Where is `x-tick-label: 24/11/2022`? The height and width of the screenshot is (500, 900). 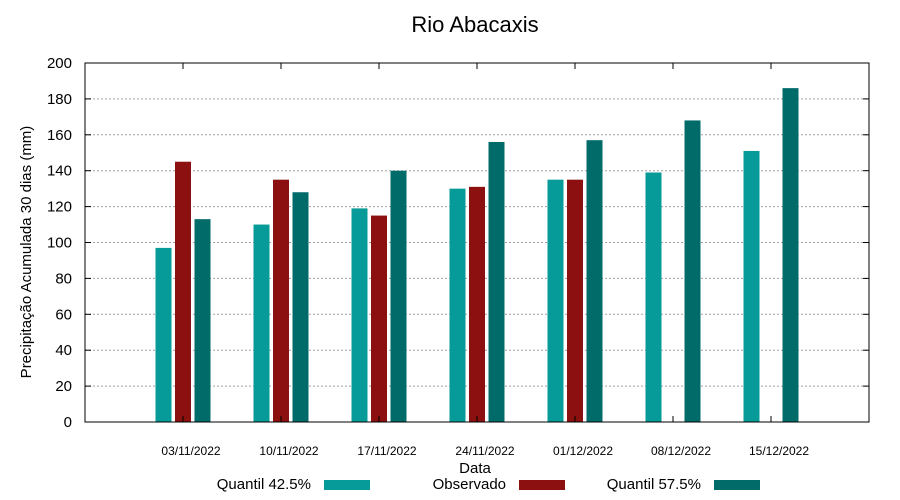 x-tick-label: 24/11/2022 is located at coordinates (484, 451).